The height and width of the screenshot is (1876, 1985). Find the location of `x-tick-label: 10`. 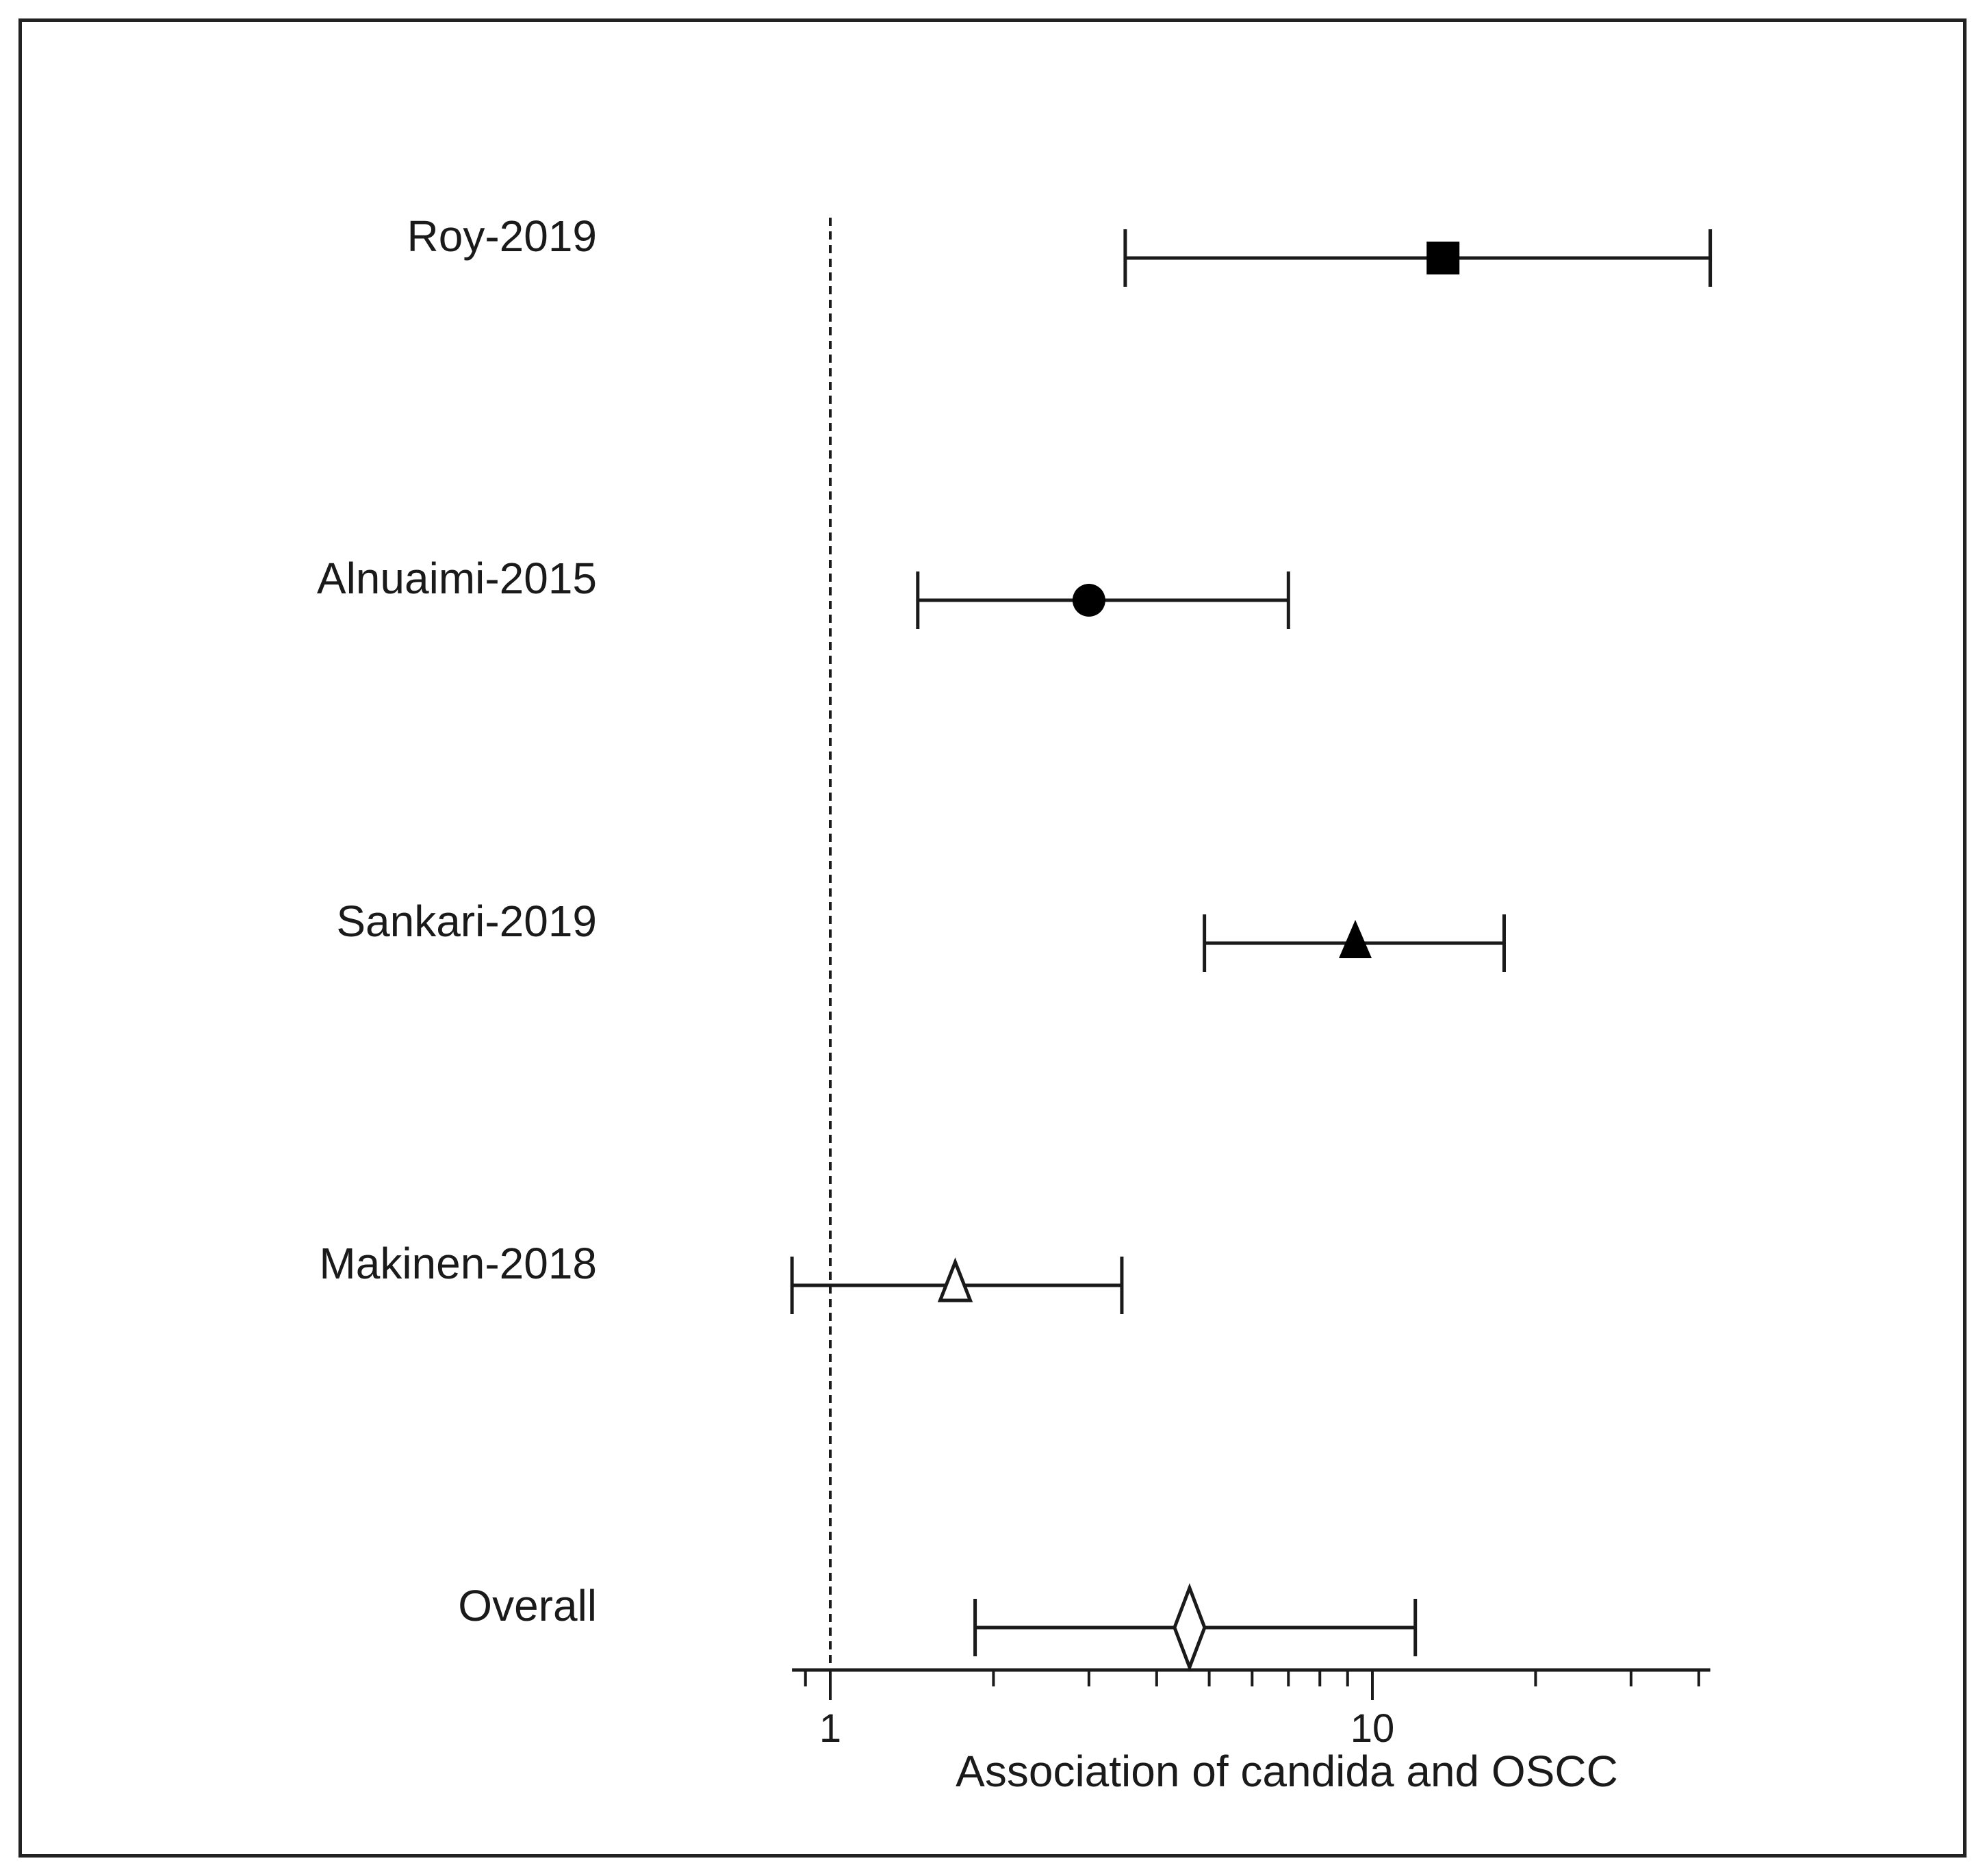

x-tick-label: 10 is located at coordinates (1372, 1729).